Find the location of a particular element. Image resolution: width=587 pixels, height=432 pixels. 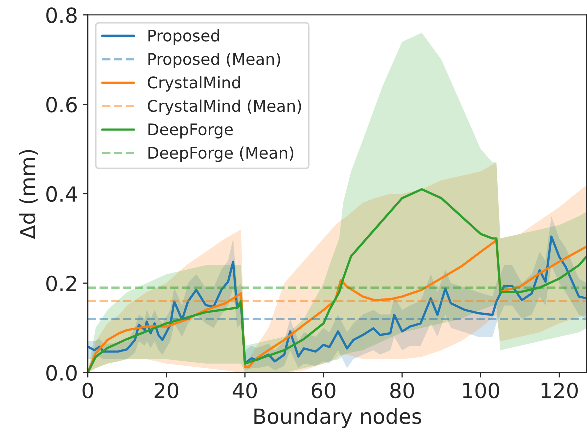

legend-label: DeepForge is located at coordinates (191, 131).